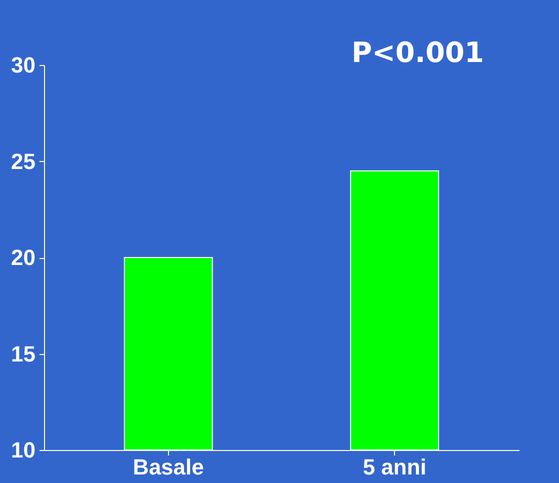 This screenshot has width=559, height=483. What do you see at coordinates (23, 353) in the screenshot?
I see `y-tick-label: 15` at bounding box center [23, 353].